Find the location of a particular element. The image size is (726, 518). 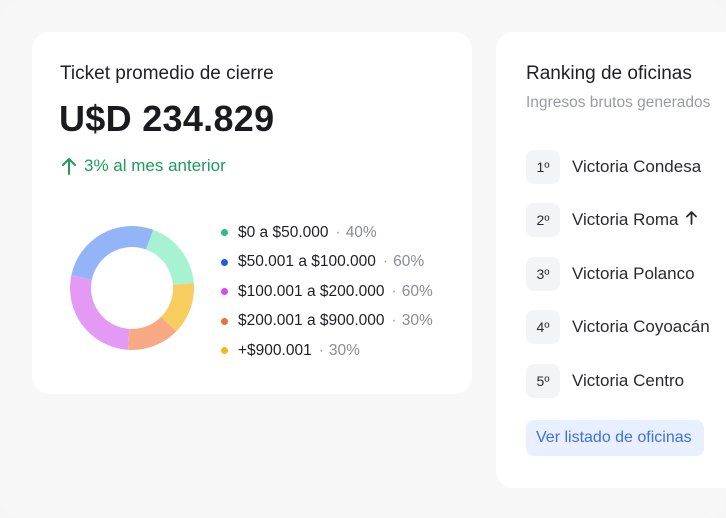

office-name-text: Victoria Centro is located at coordinates (628, 380).